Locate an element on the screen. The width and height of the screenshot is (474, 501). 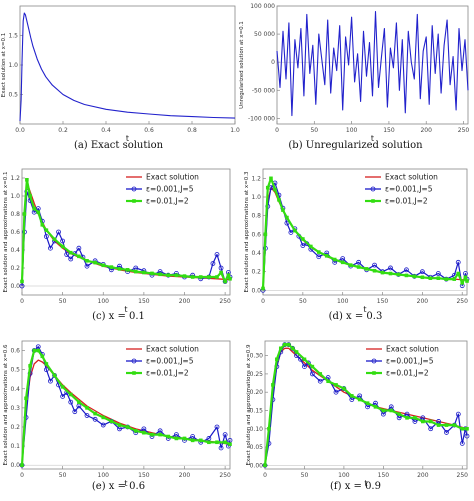
series-line-blue is located at coordinates (126, 406).